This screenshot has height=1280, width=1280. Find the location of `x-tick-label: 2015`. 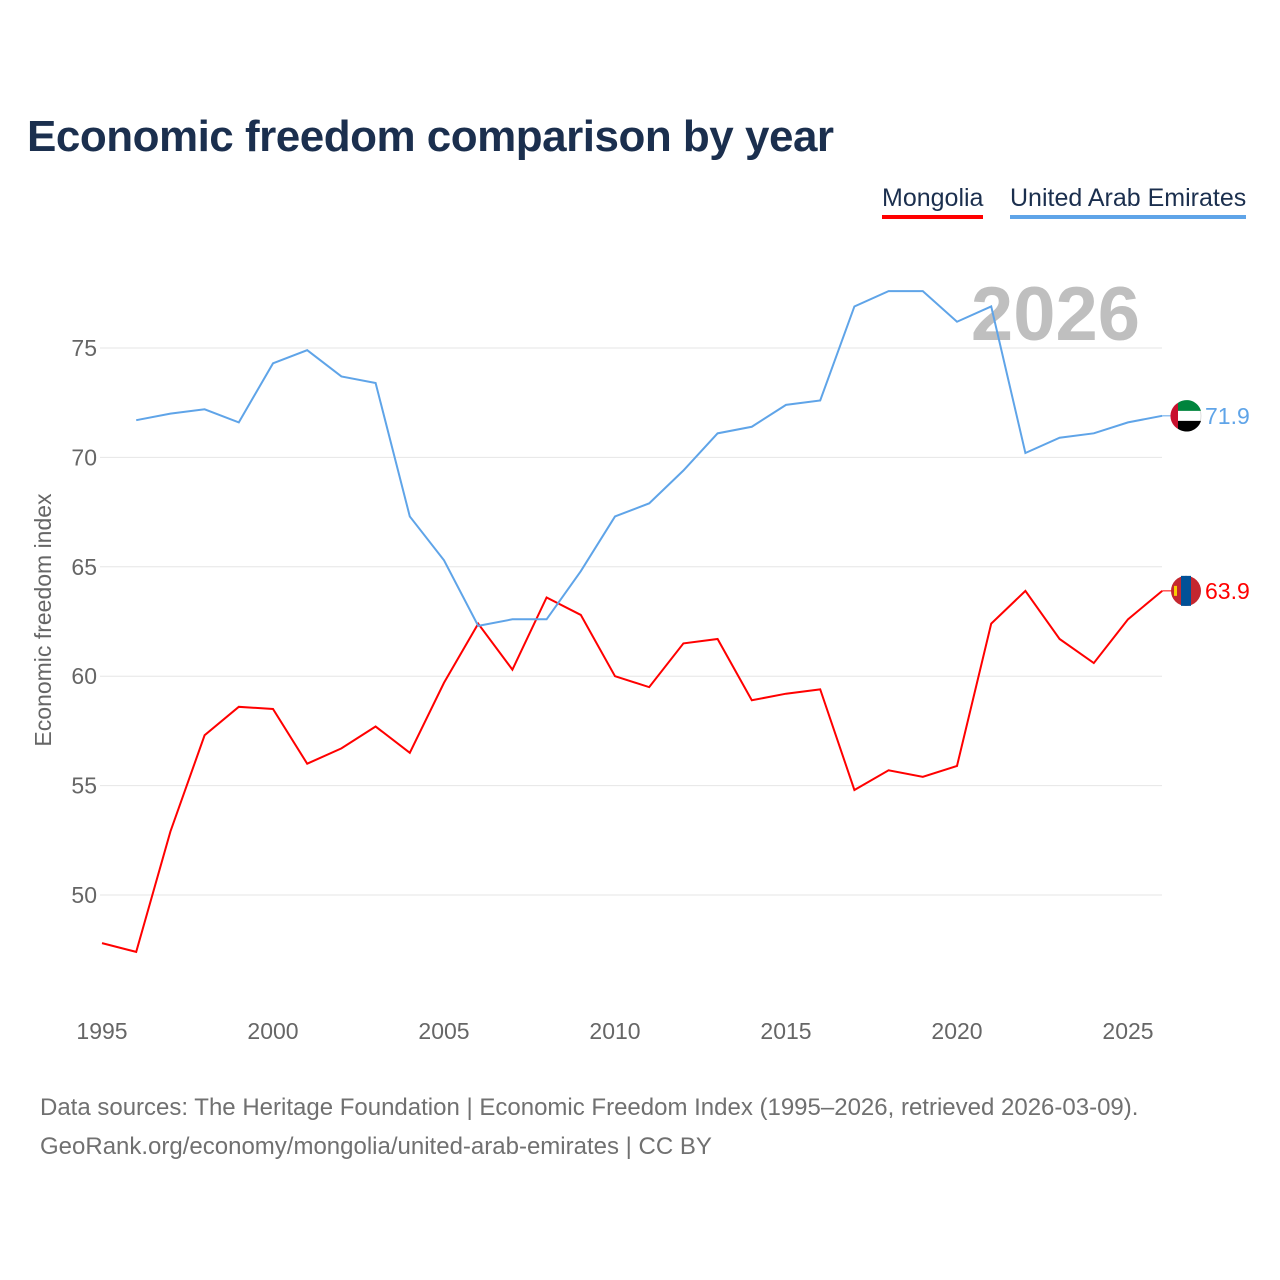

x-tick-label: 2015 is located at coordinates (785, 1031).